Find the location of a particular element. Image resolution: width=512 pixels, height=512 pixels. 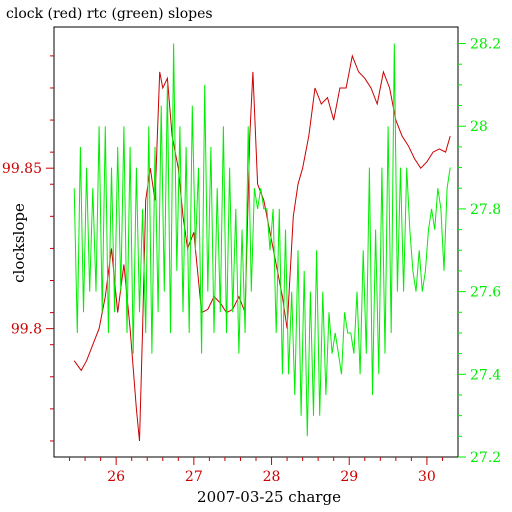

y-left-tick-label: 99.85 is located at coordinates (22, 169).